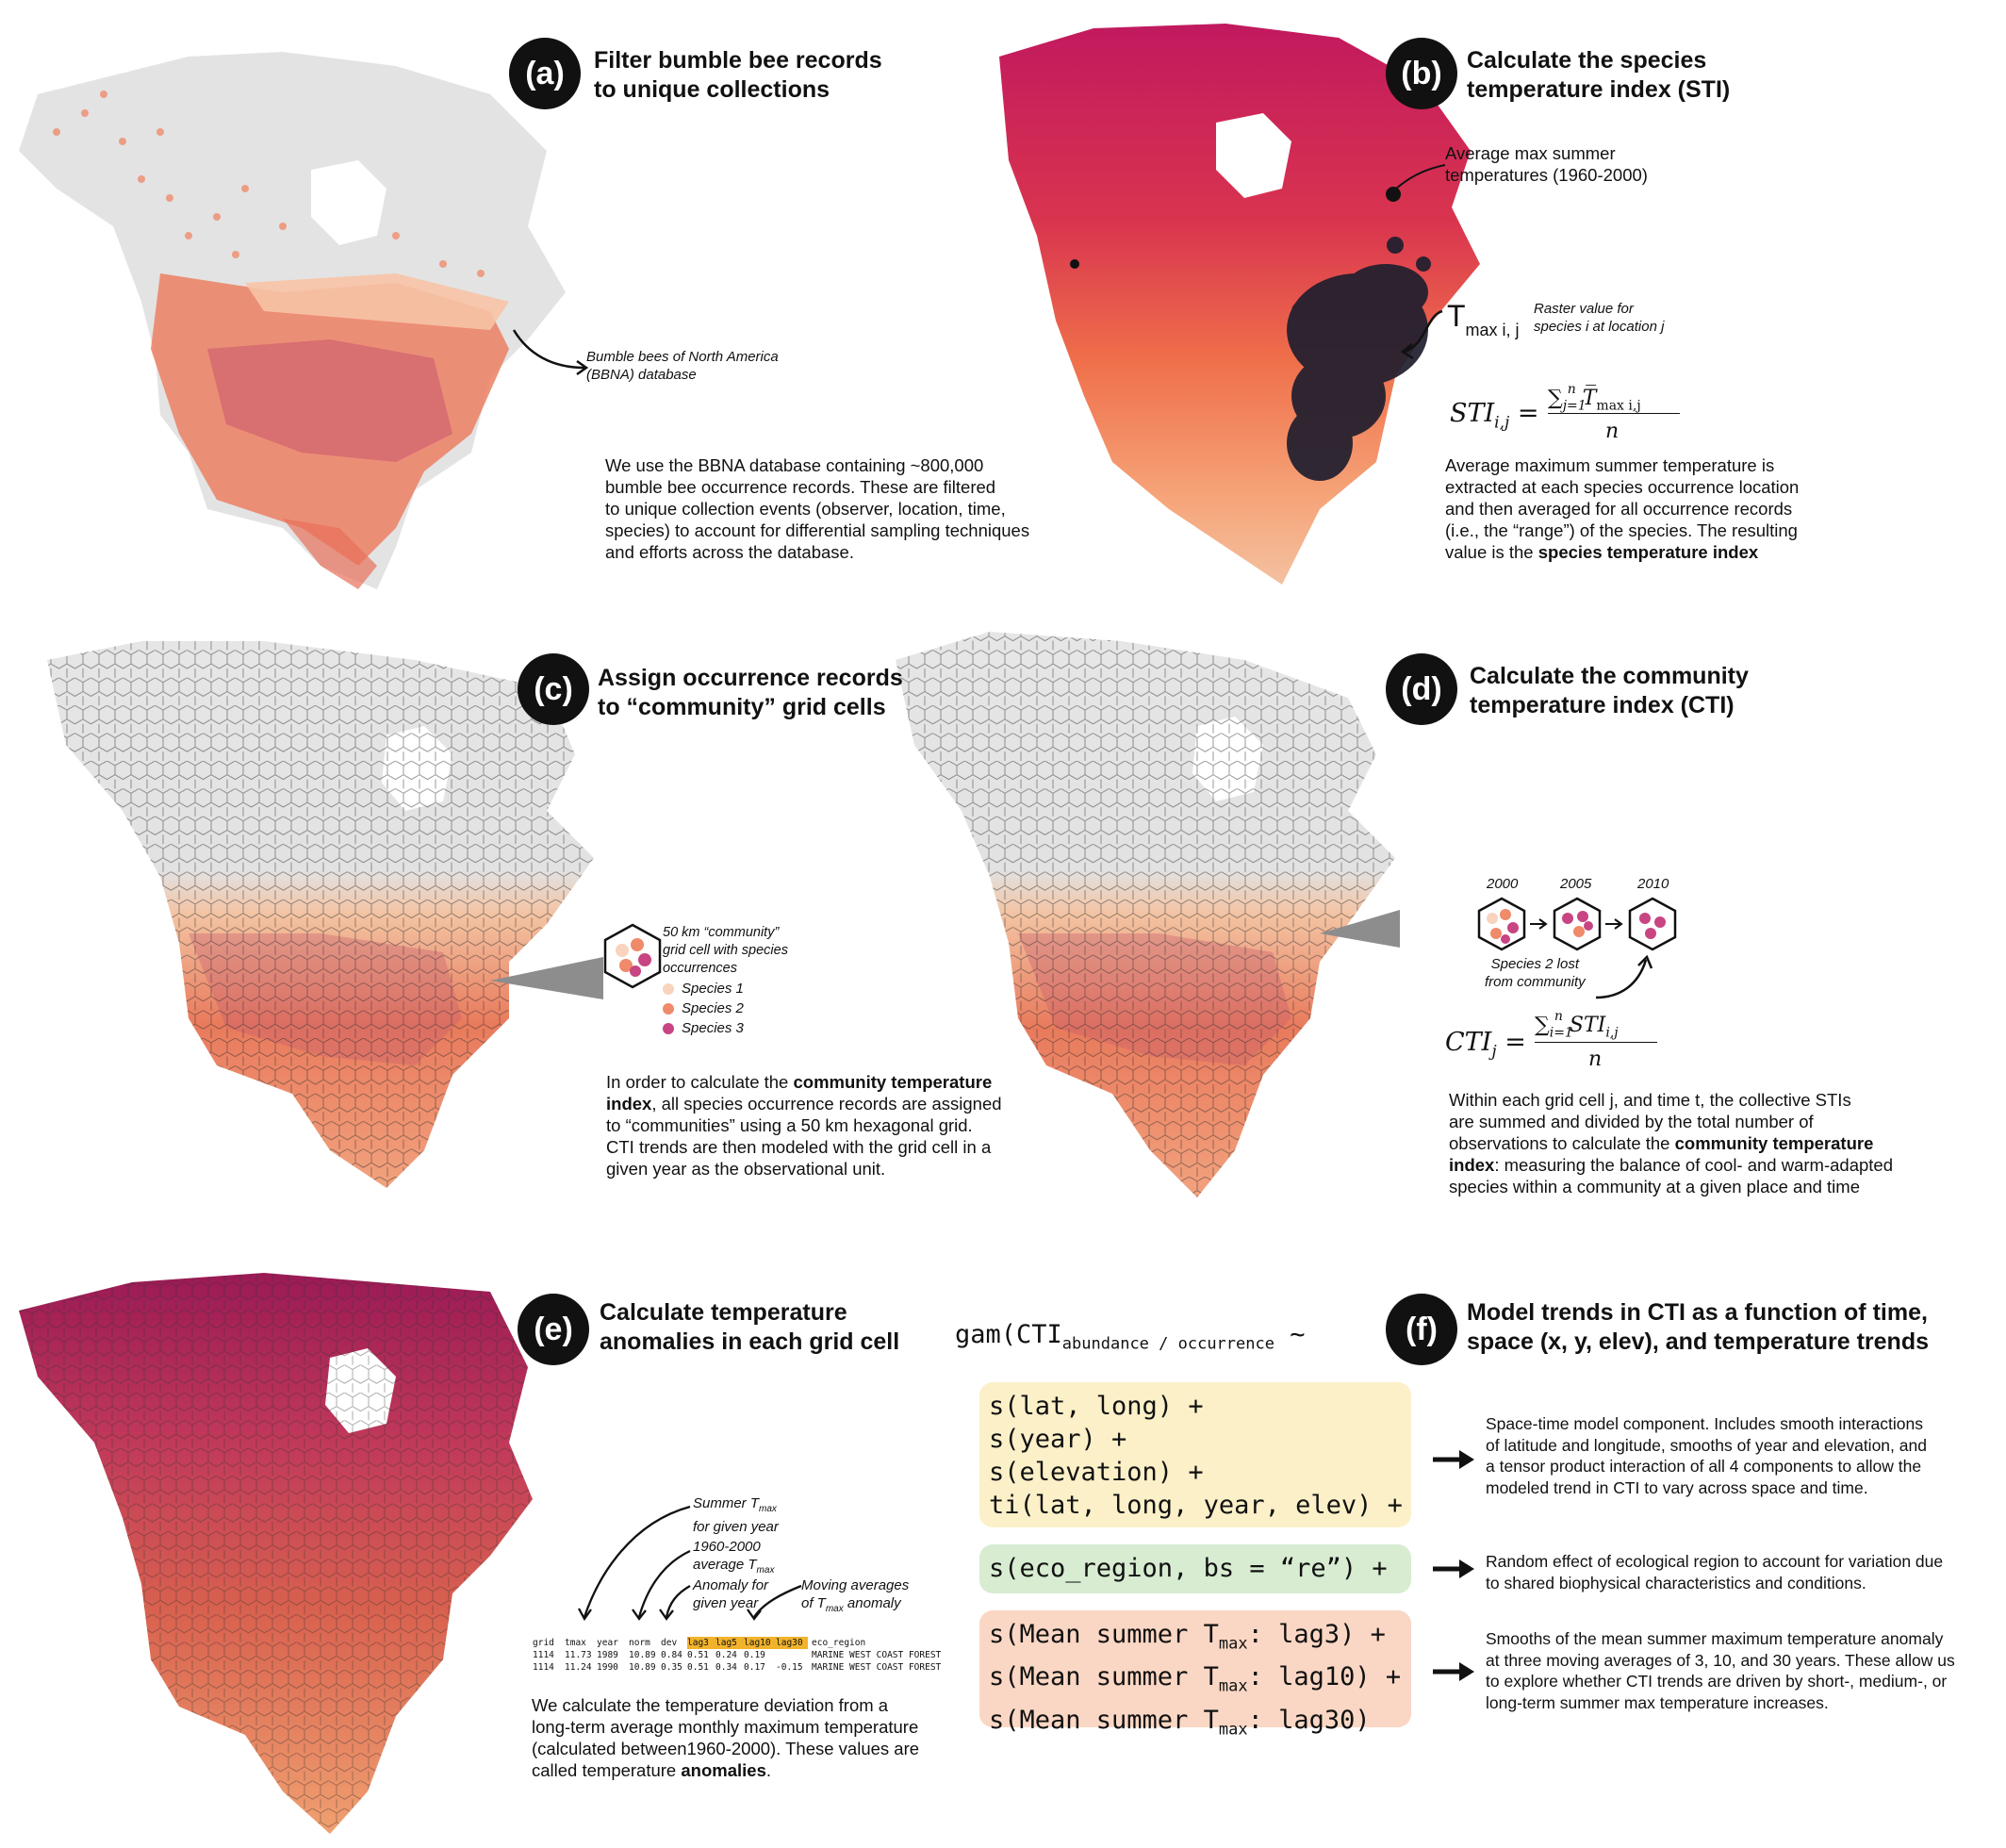 The height and width of the screenshot is (1848, 2006). What do you see at coordinates (1576, 884) in the screenshot?
I see `year-2005: 2005` at bounding box center [1576, 884].